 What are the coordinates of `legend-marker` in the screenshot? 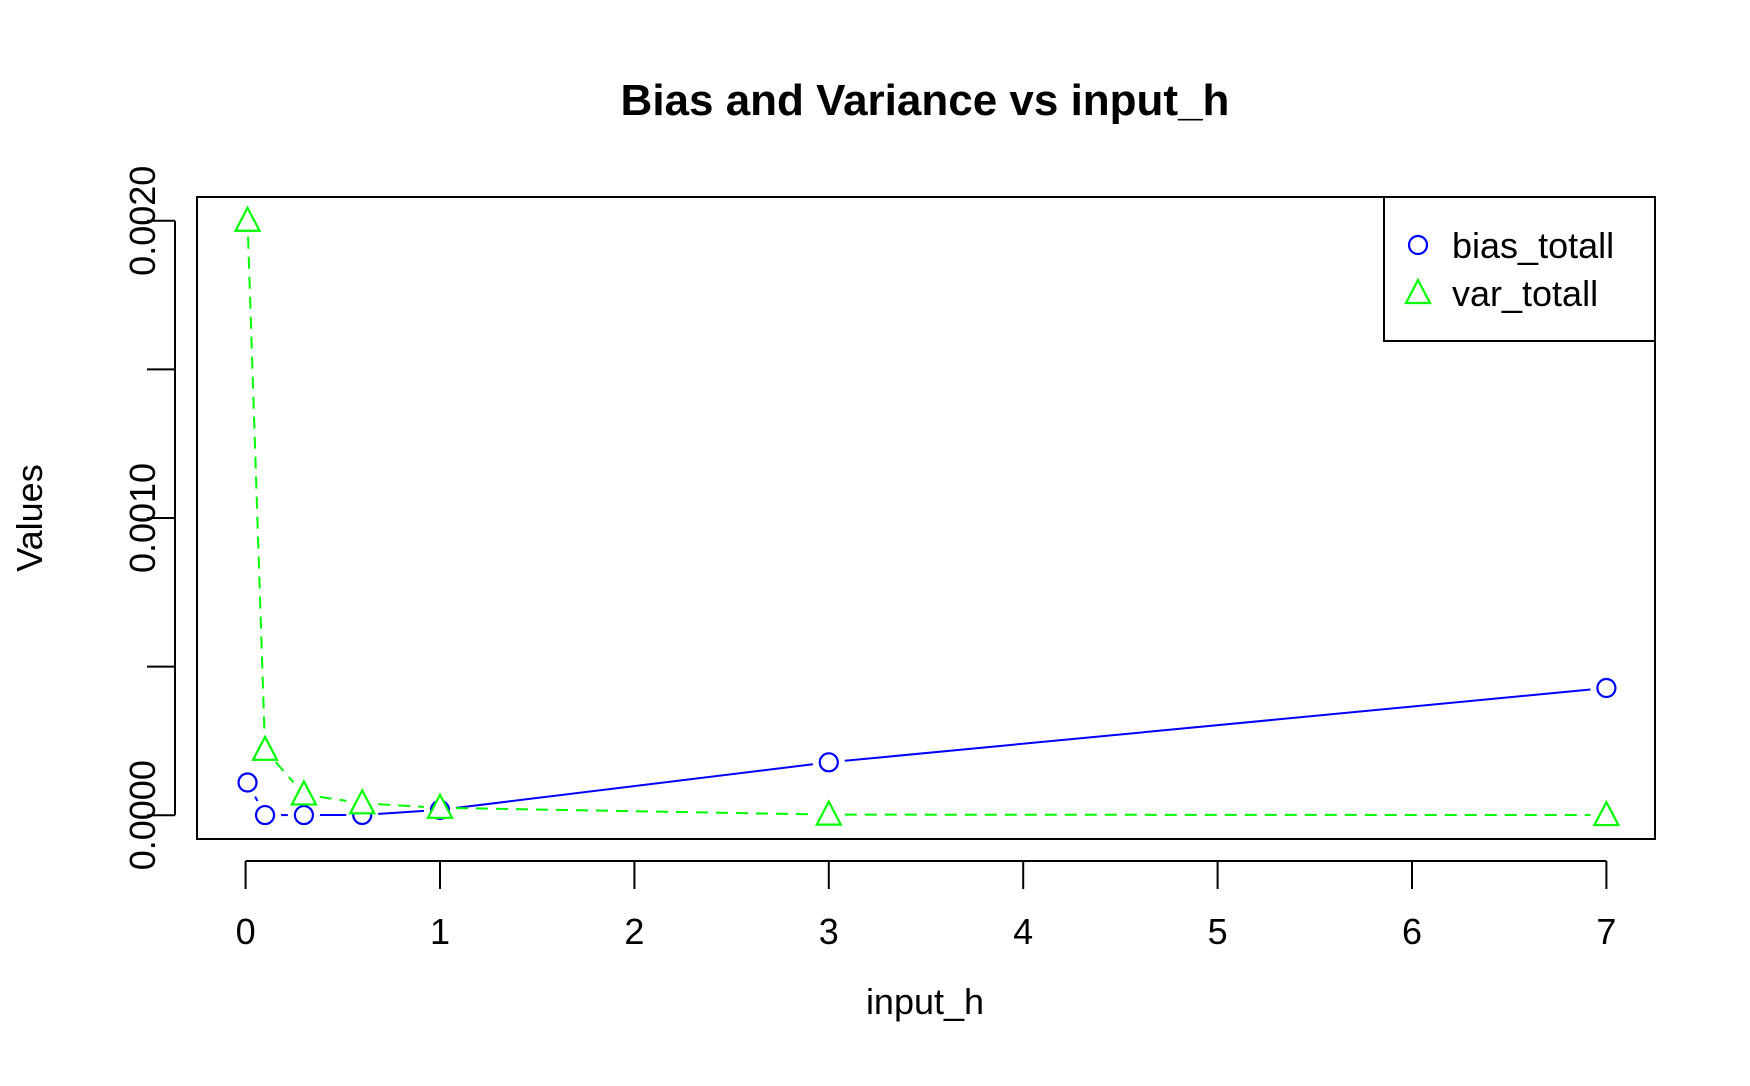 It's located at (1418, 245).